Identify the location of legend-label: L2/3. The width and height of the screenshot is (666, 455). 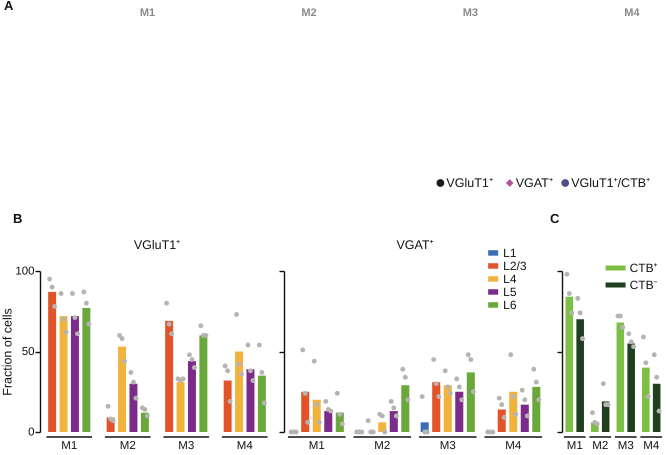
(515, 265).